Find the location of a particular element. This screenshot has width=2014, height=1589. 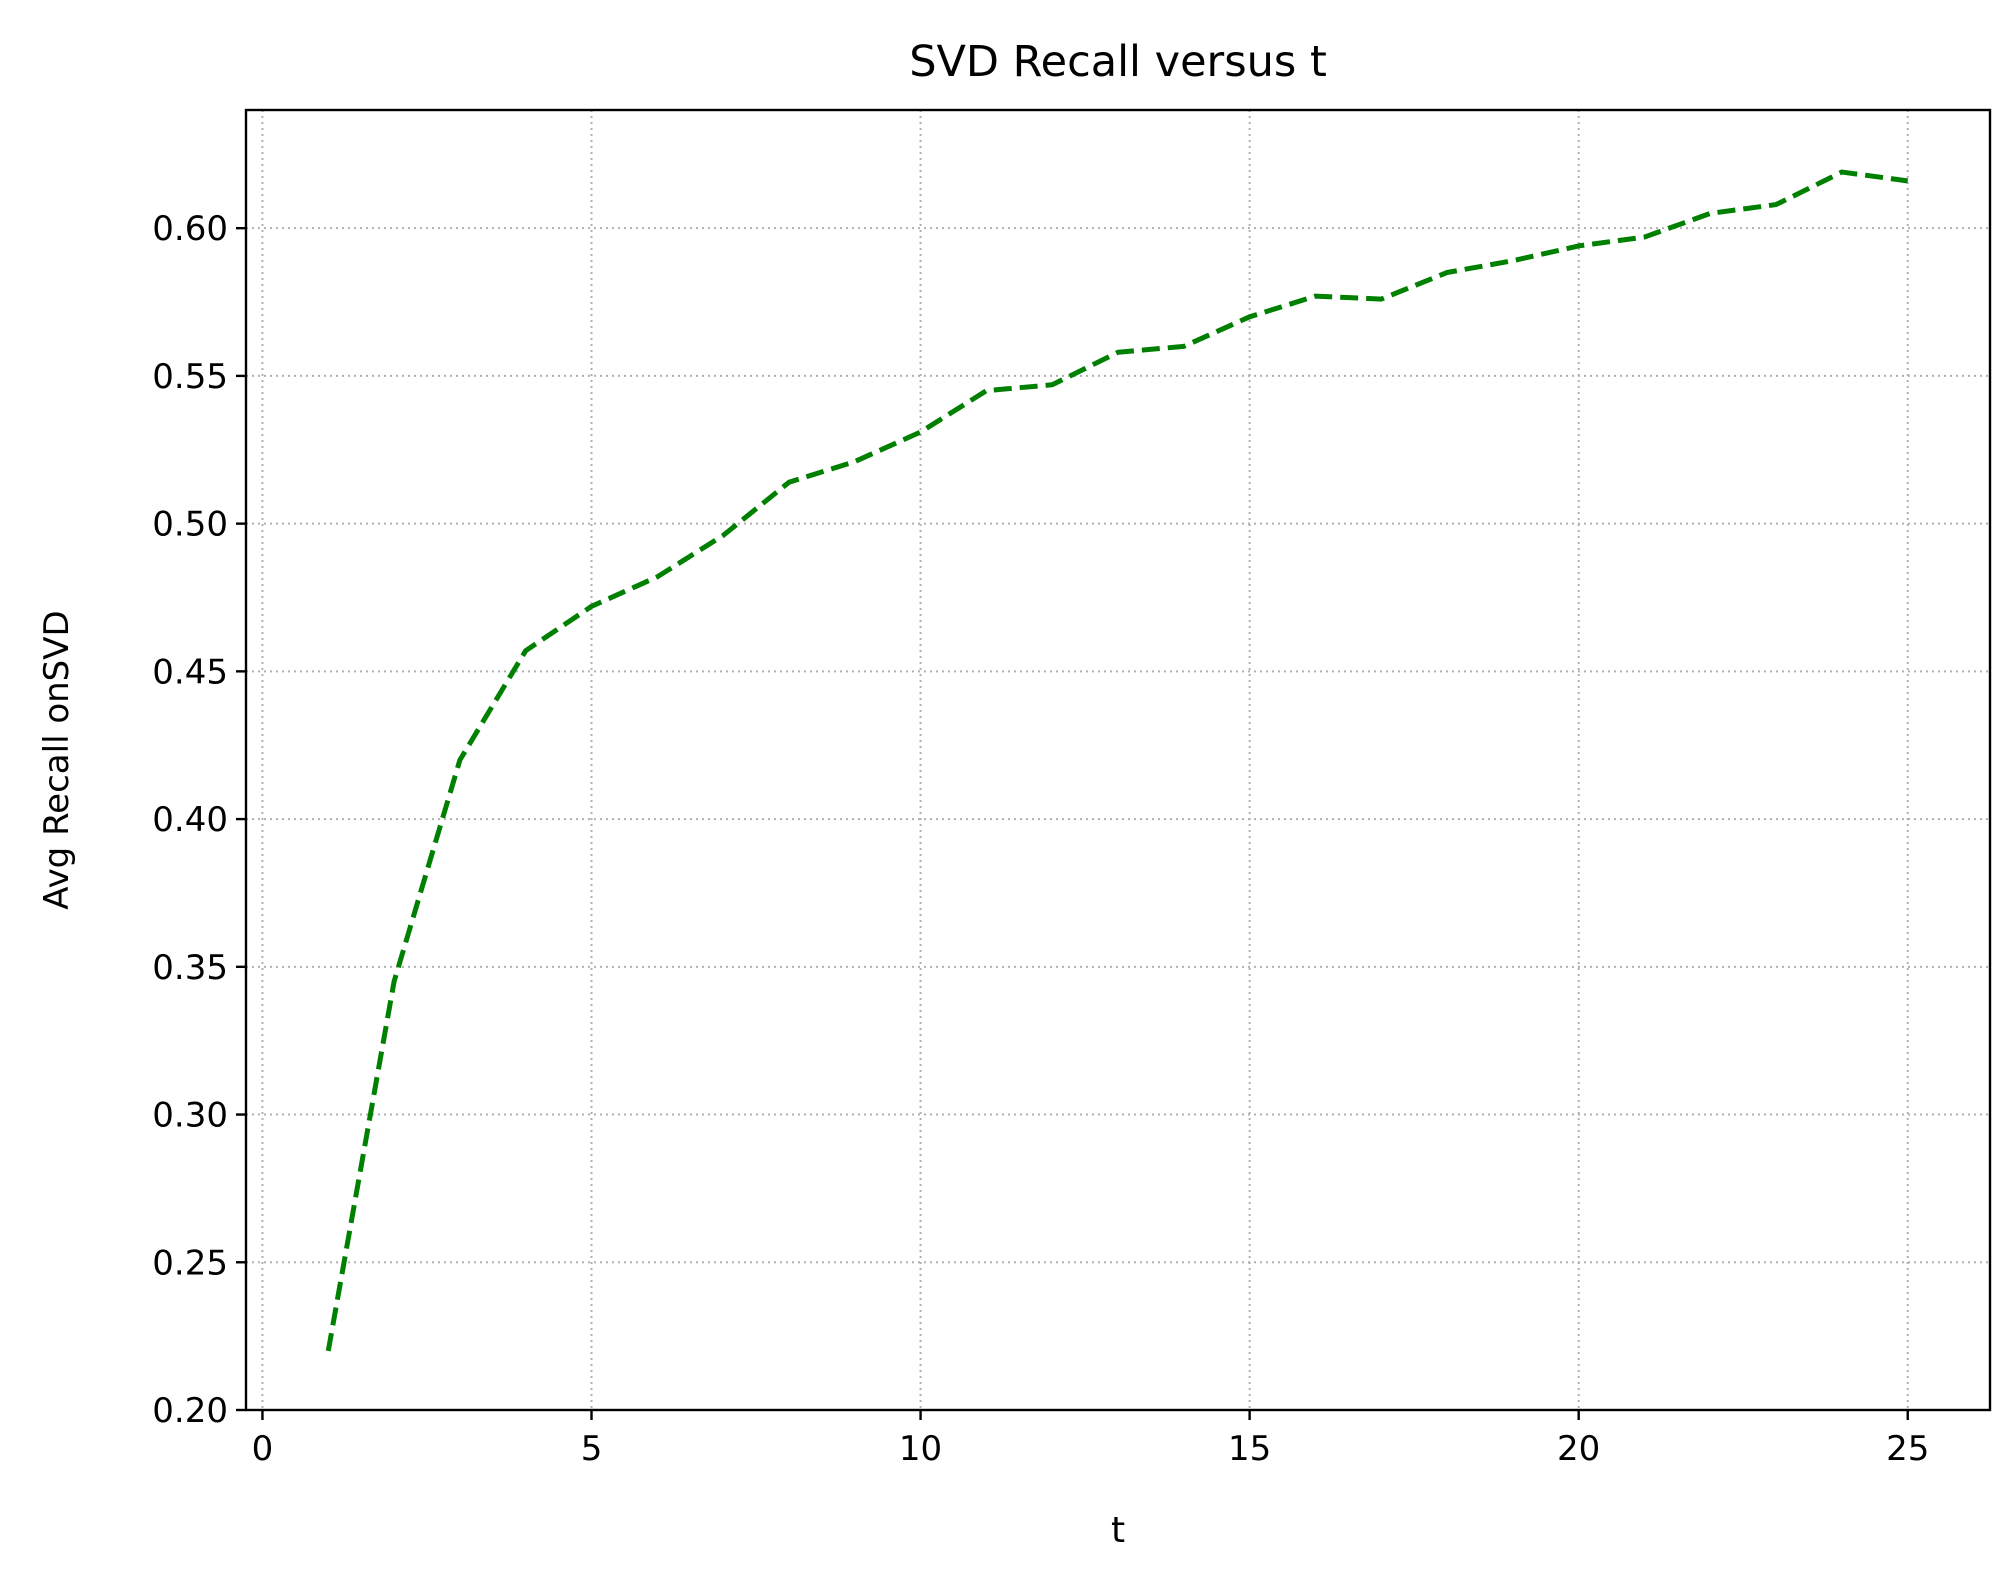

y-axis: 0.20 0.25 0.30 0.35 0.40 0.45 0.50 0.55 0.60 is located at coordinates (199, 820).